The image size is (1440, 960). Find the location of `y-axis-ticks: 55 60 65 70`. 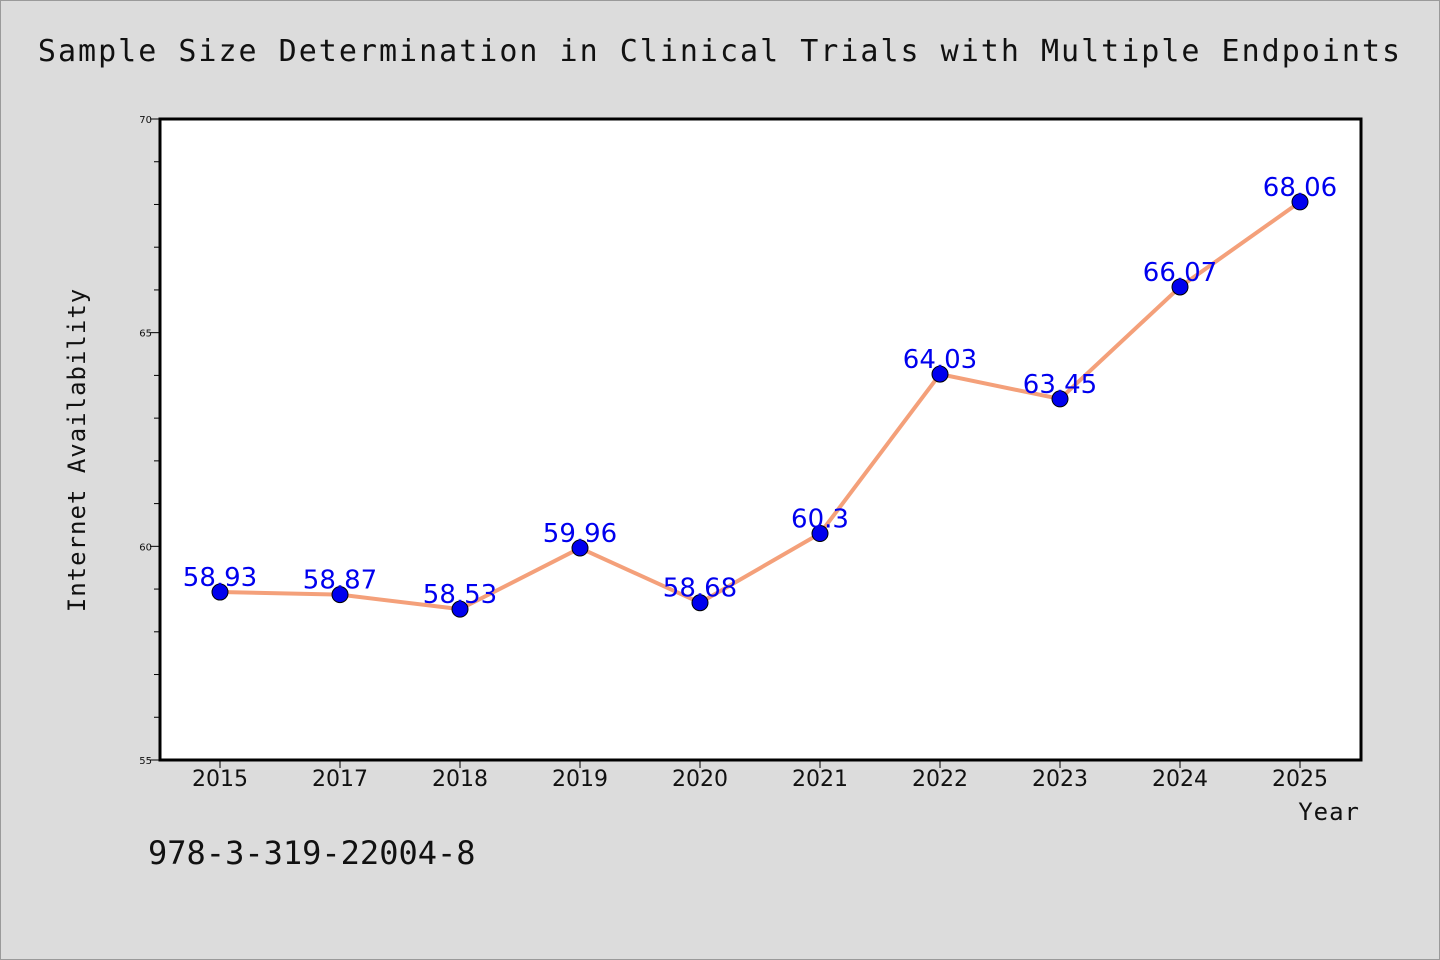

y-axis-ticks: 55 60 65 70 is located at coordinates (149, 441).